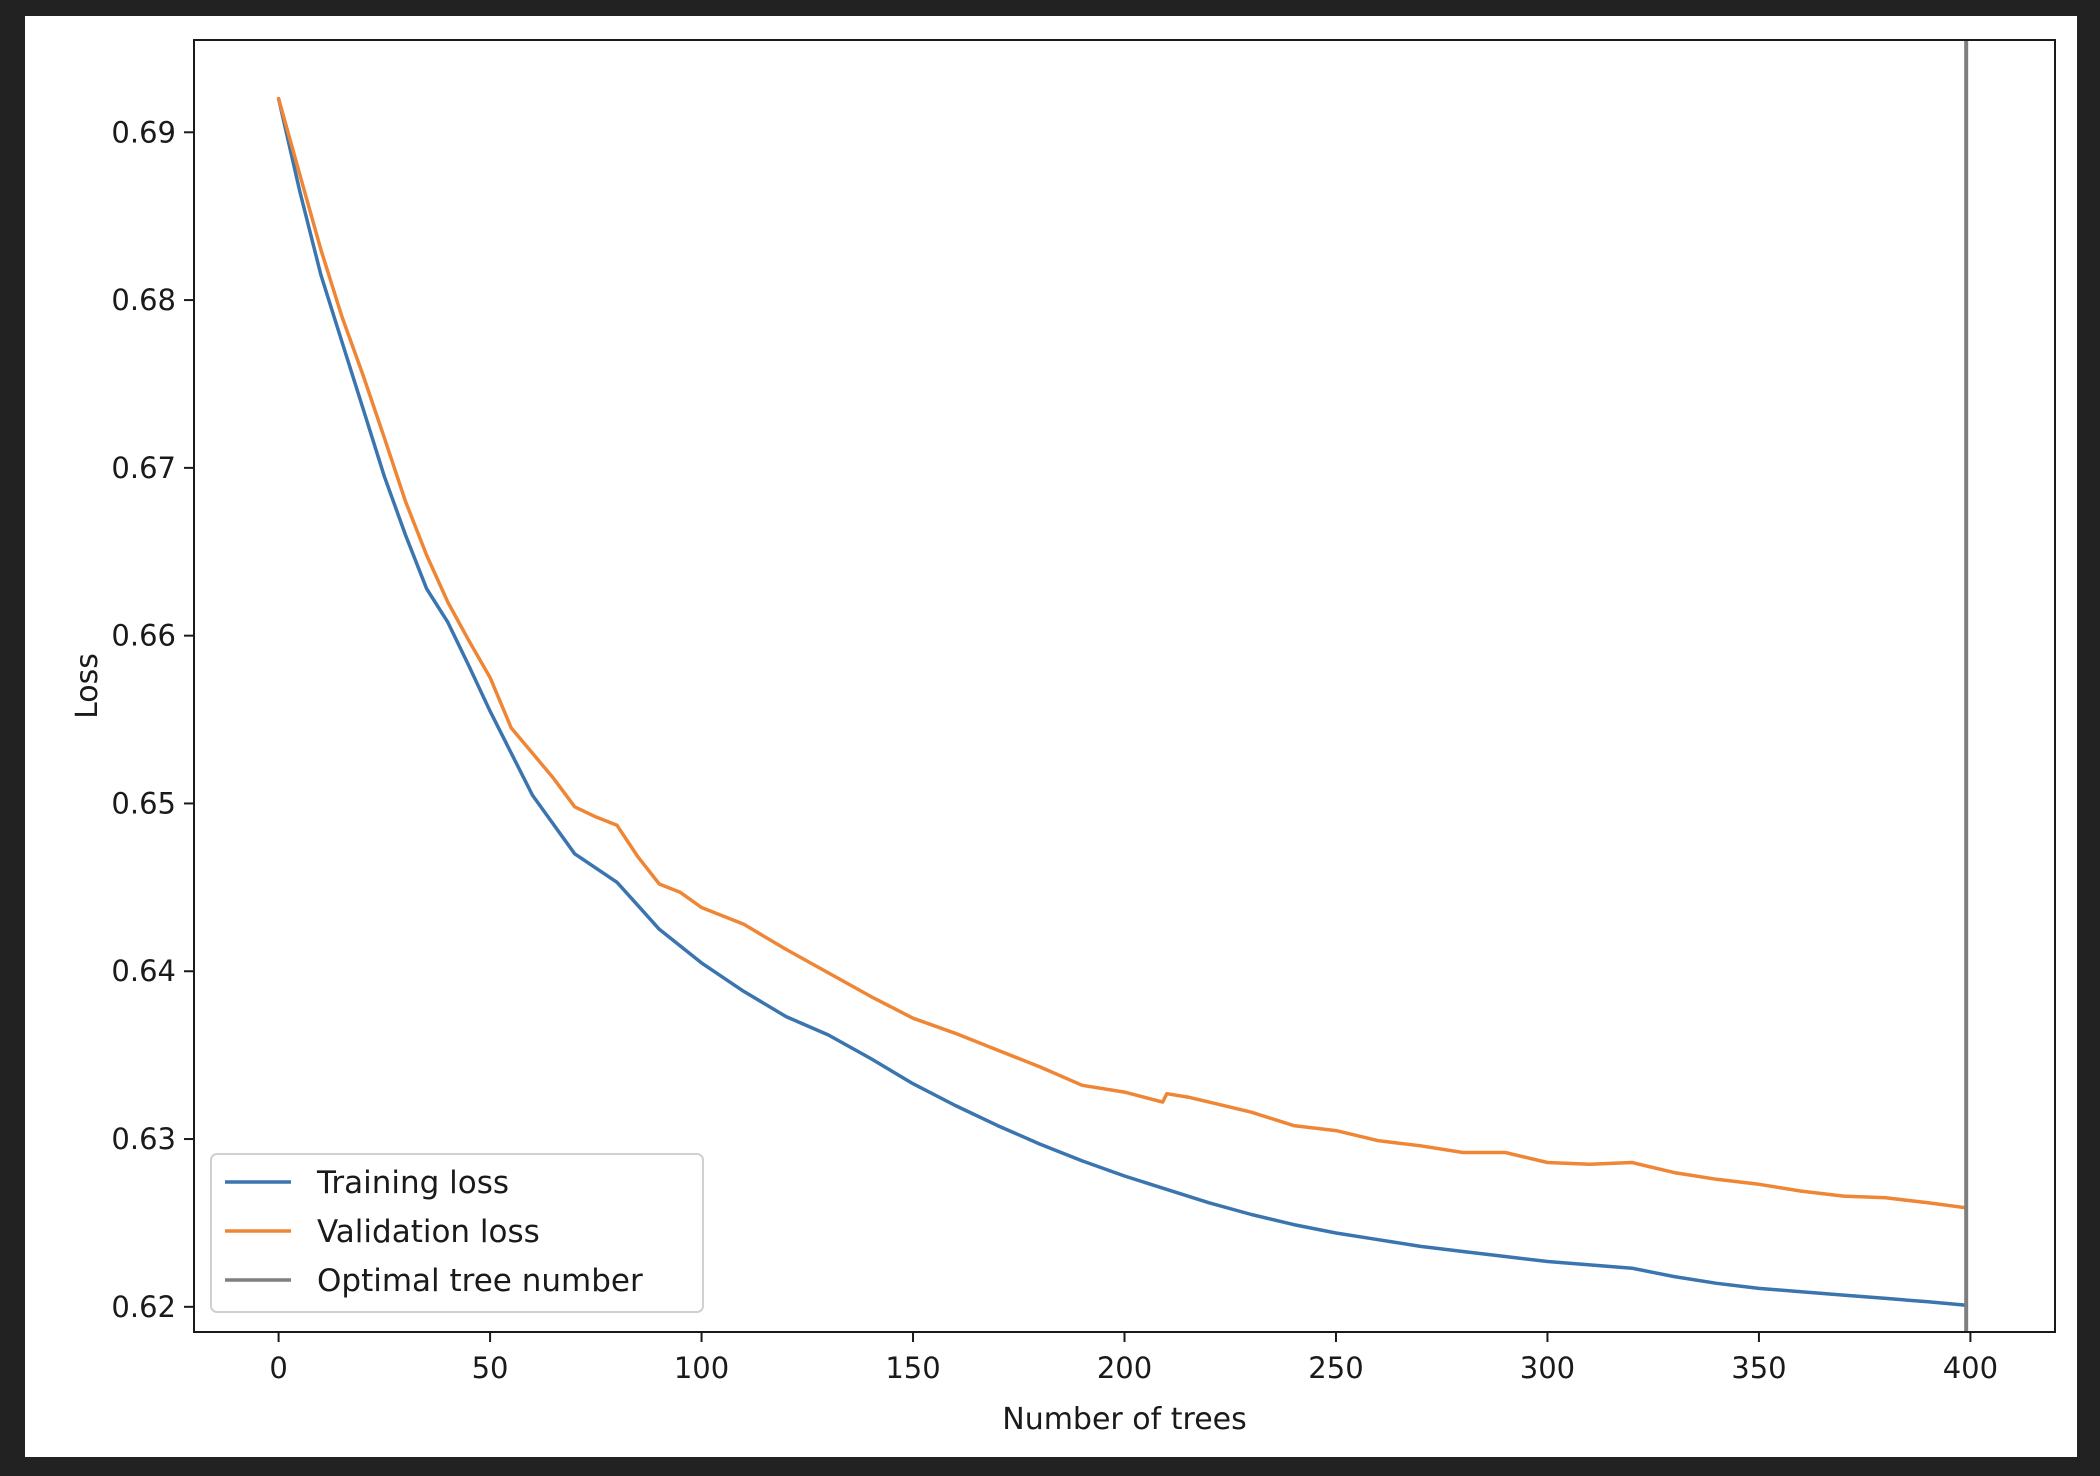 This screenshot has height=1476, width=2100. What do you see at coordinates (1970, 1368) in the screenshot?
I see `x-tick-label: 400` at bounding box center [1970, 1368].